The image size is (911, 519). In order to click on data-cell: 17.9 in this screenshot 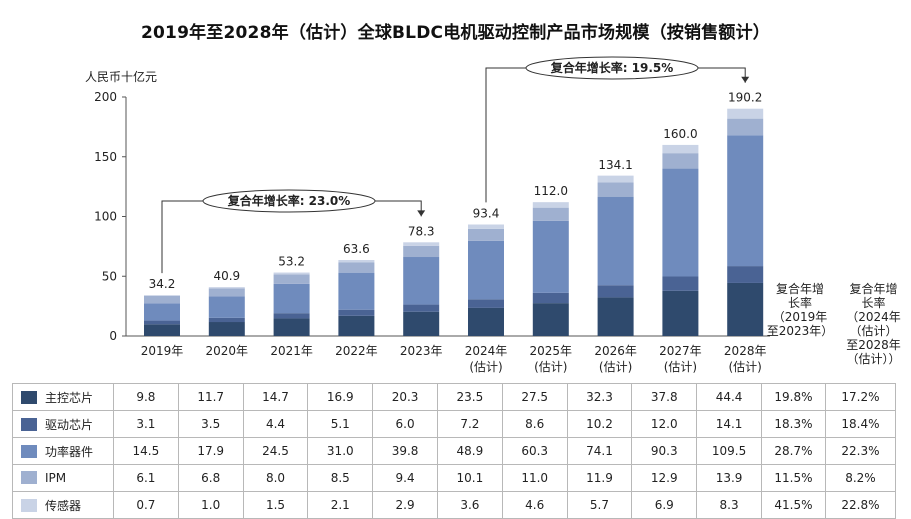, I will do `click(210, 451)`.